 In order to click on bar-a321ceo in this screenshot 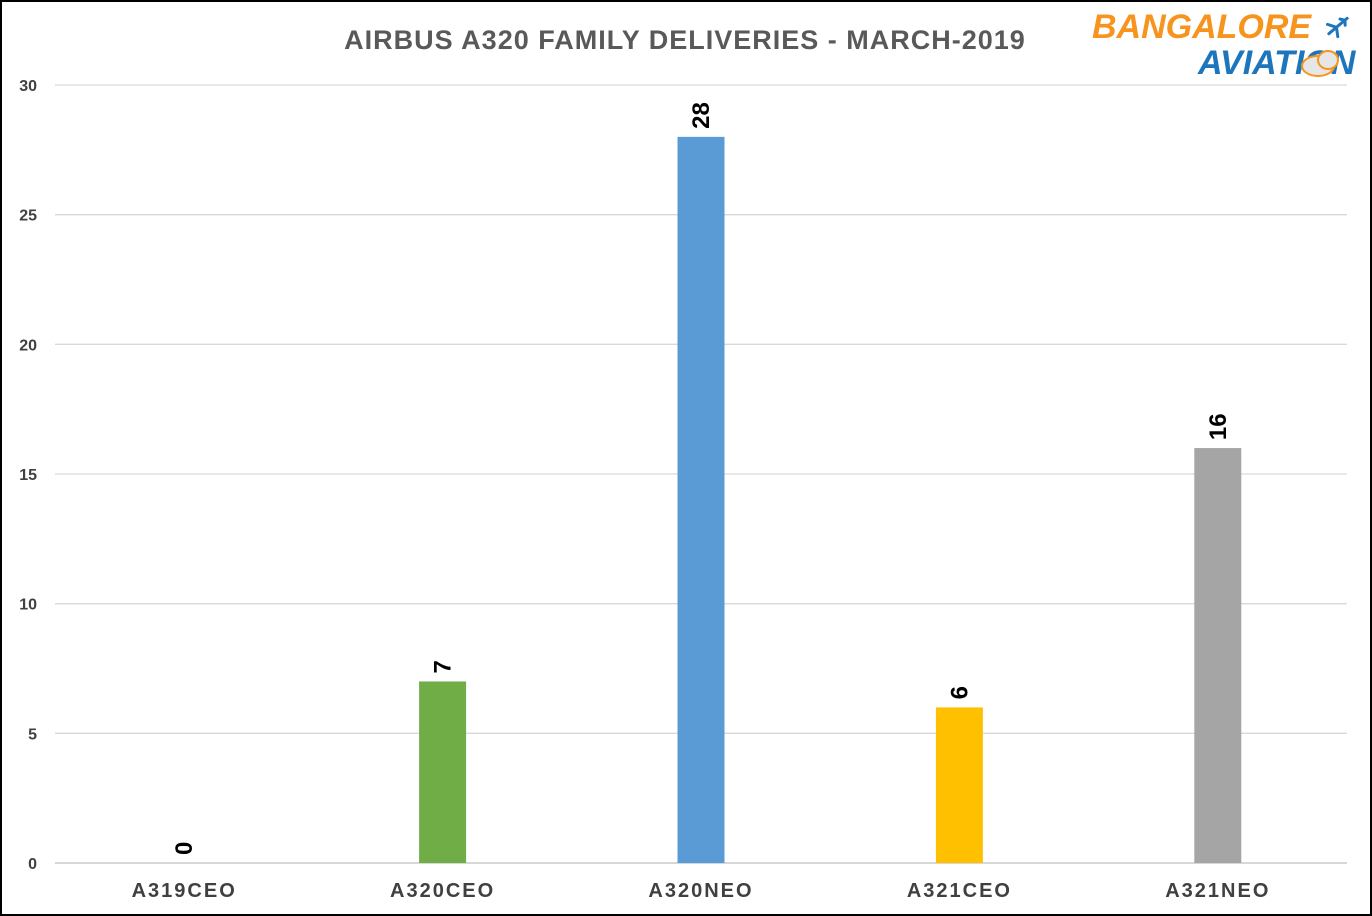, I will do `click(959, 785)`.